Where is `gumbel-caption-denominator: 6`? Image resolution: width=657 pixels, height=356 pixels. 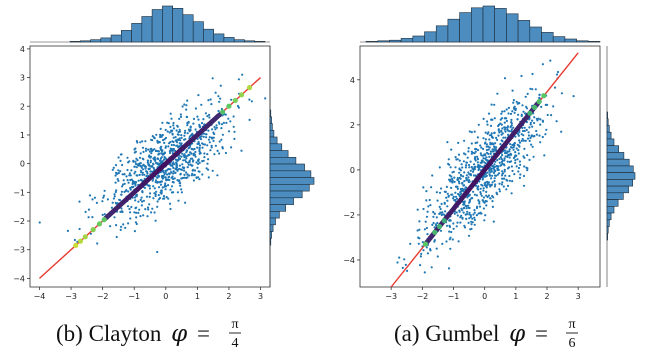
gumbel-caption-denominator: 6 is located at coordinates (572, 343).